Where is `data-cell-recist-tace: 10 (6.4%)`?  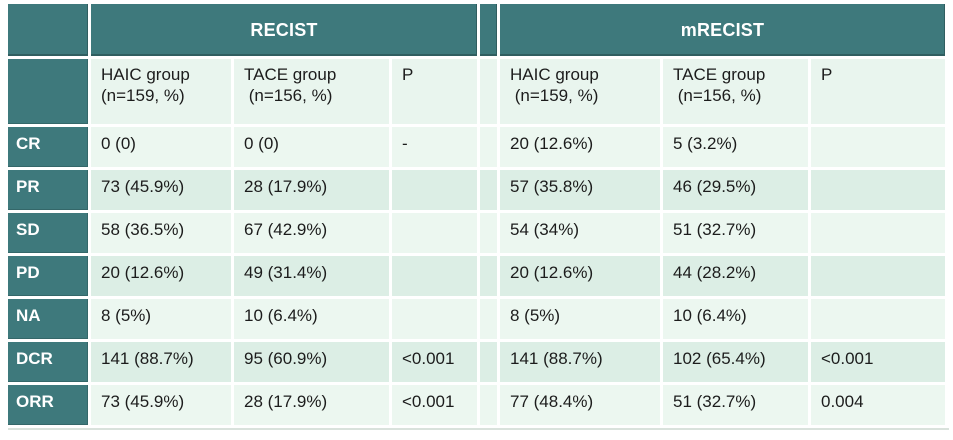 data-cell-recist-tace: 10 (6.4%) is located at coordinates (311, 319).